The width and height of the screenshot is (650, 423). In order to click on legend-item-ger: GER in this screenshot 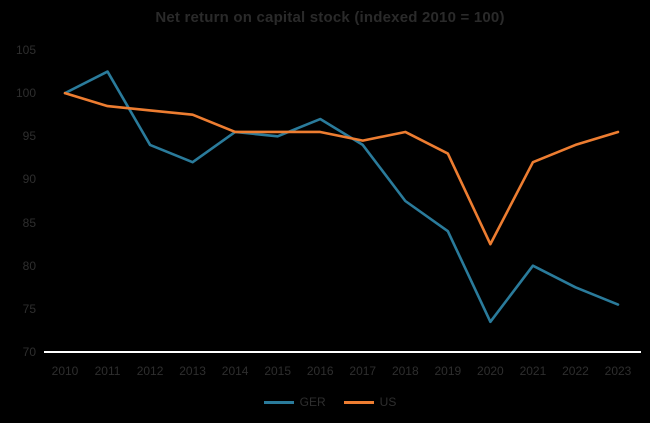, I will do `click(294, 402)`.